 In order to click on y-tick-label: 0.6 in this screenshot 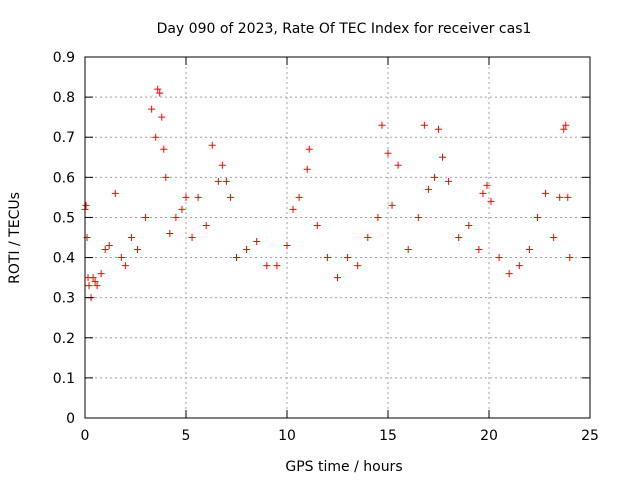, I will do `click(64, 178)`.